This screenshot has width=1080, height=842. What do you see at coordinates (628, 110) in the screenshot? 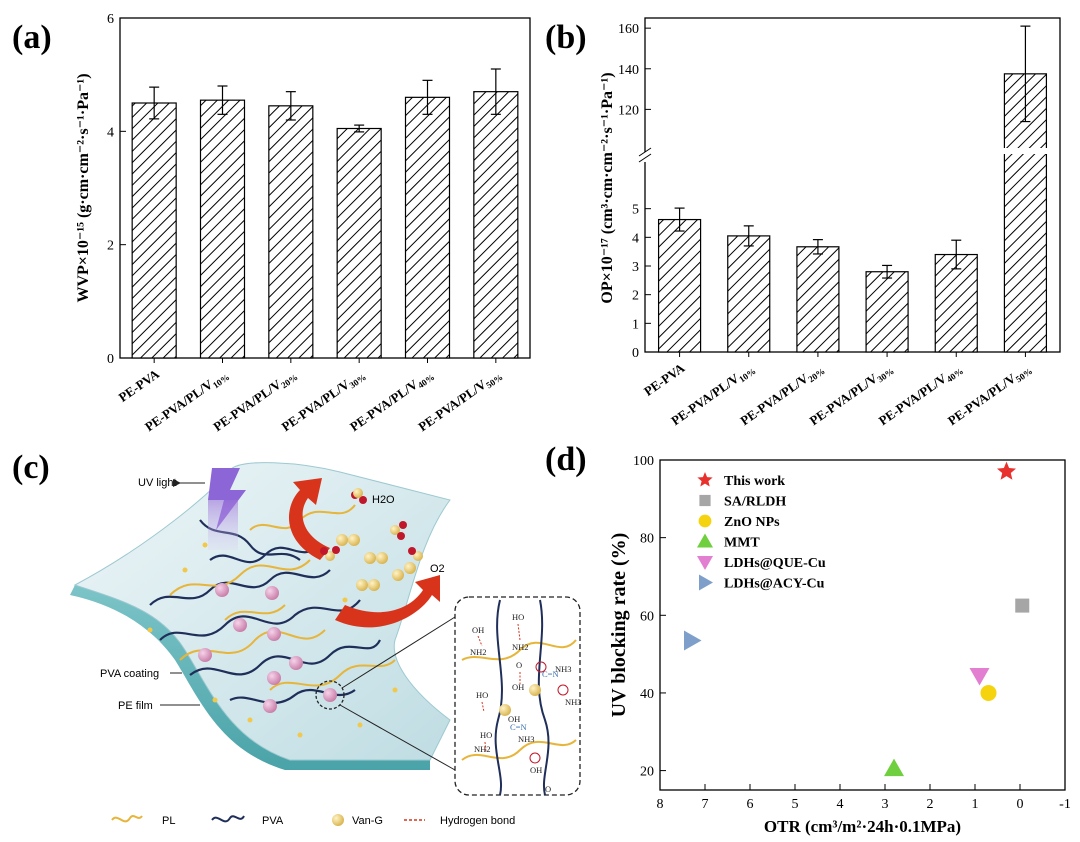
I see `y-tick-label: 120` at bounding box center [628, 110].